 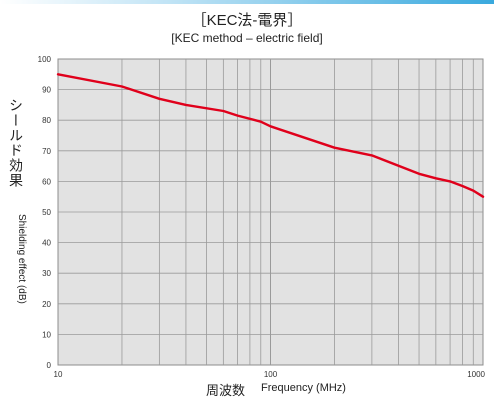 I want to click on y-tick-label: 60, so click(x=46, y=181).